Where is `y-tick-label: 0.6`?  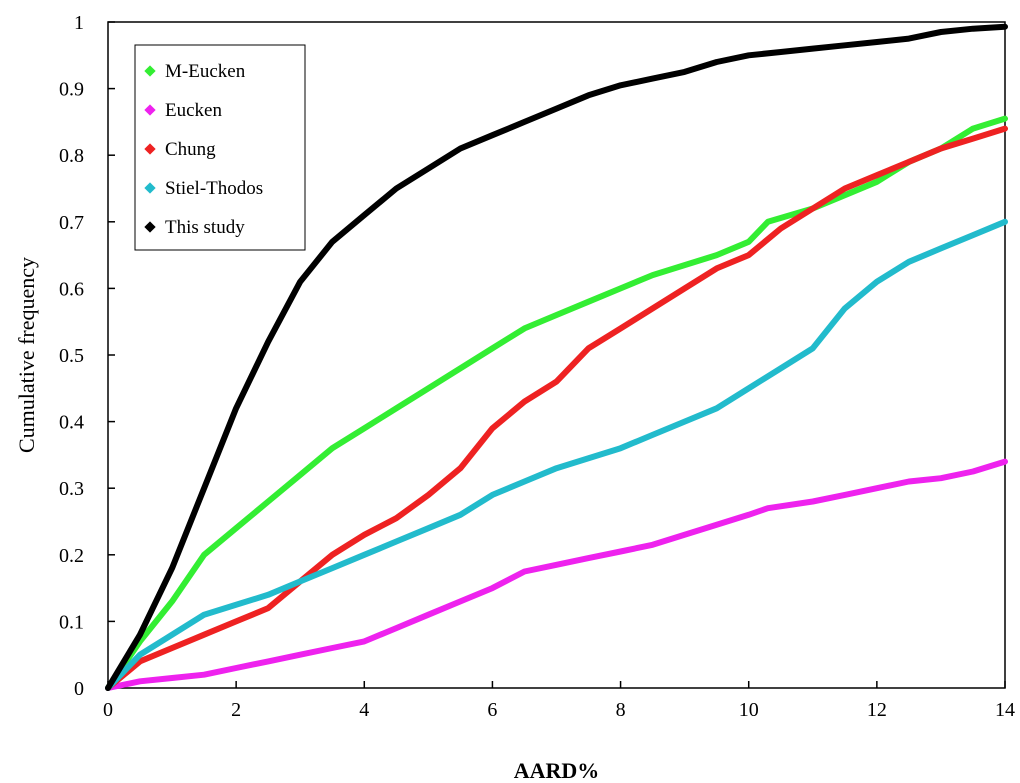 y-tick-label: 0.6 is located at coordinates (71, 289).